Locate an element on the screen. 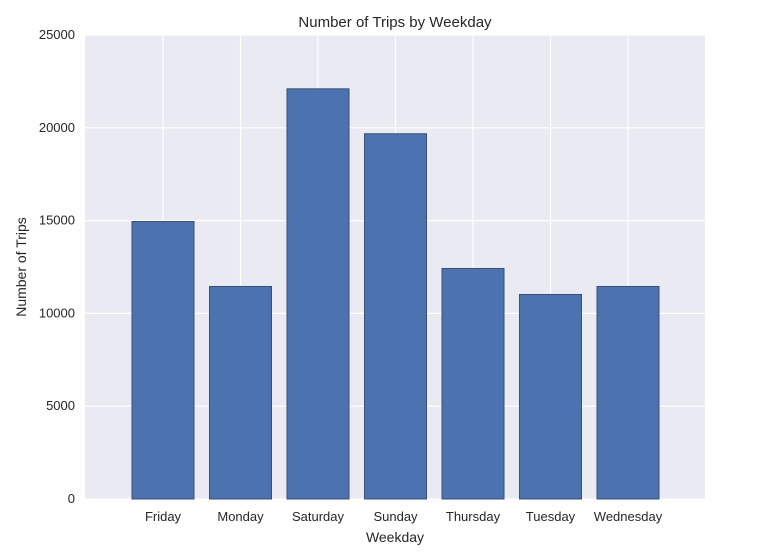 This screenshot has width=781, height=559. bar-sunday is located at coordinates (395, 316).